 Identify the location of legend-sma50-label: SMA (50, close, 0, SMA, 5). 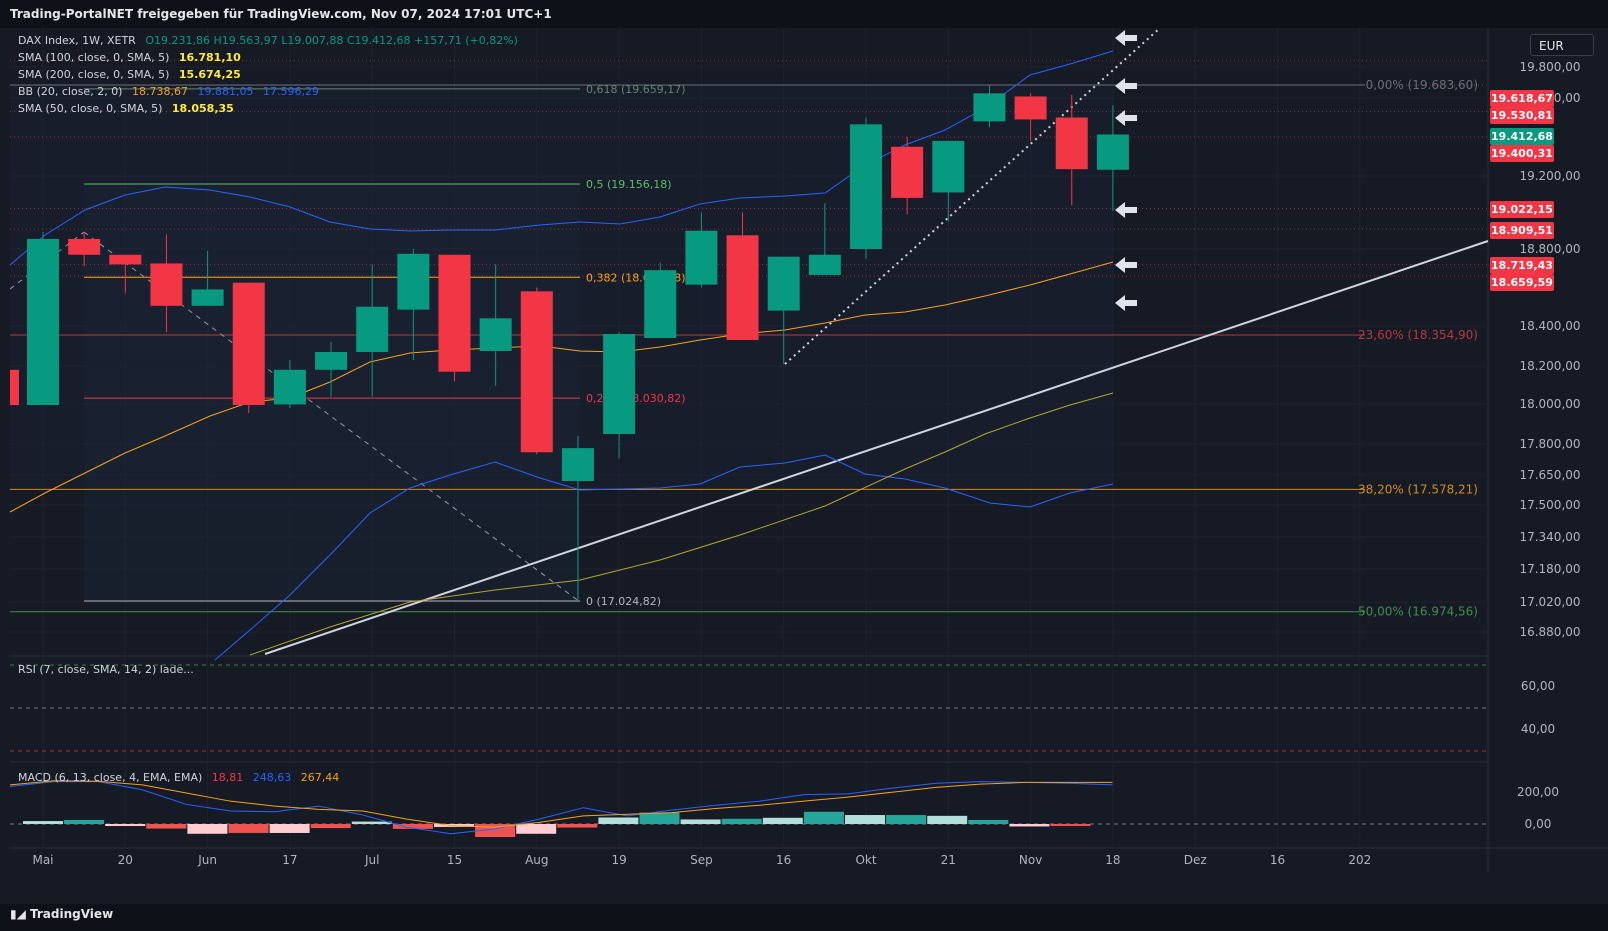
(90, 108).